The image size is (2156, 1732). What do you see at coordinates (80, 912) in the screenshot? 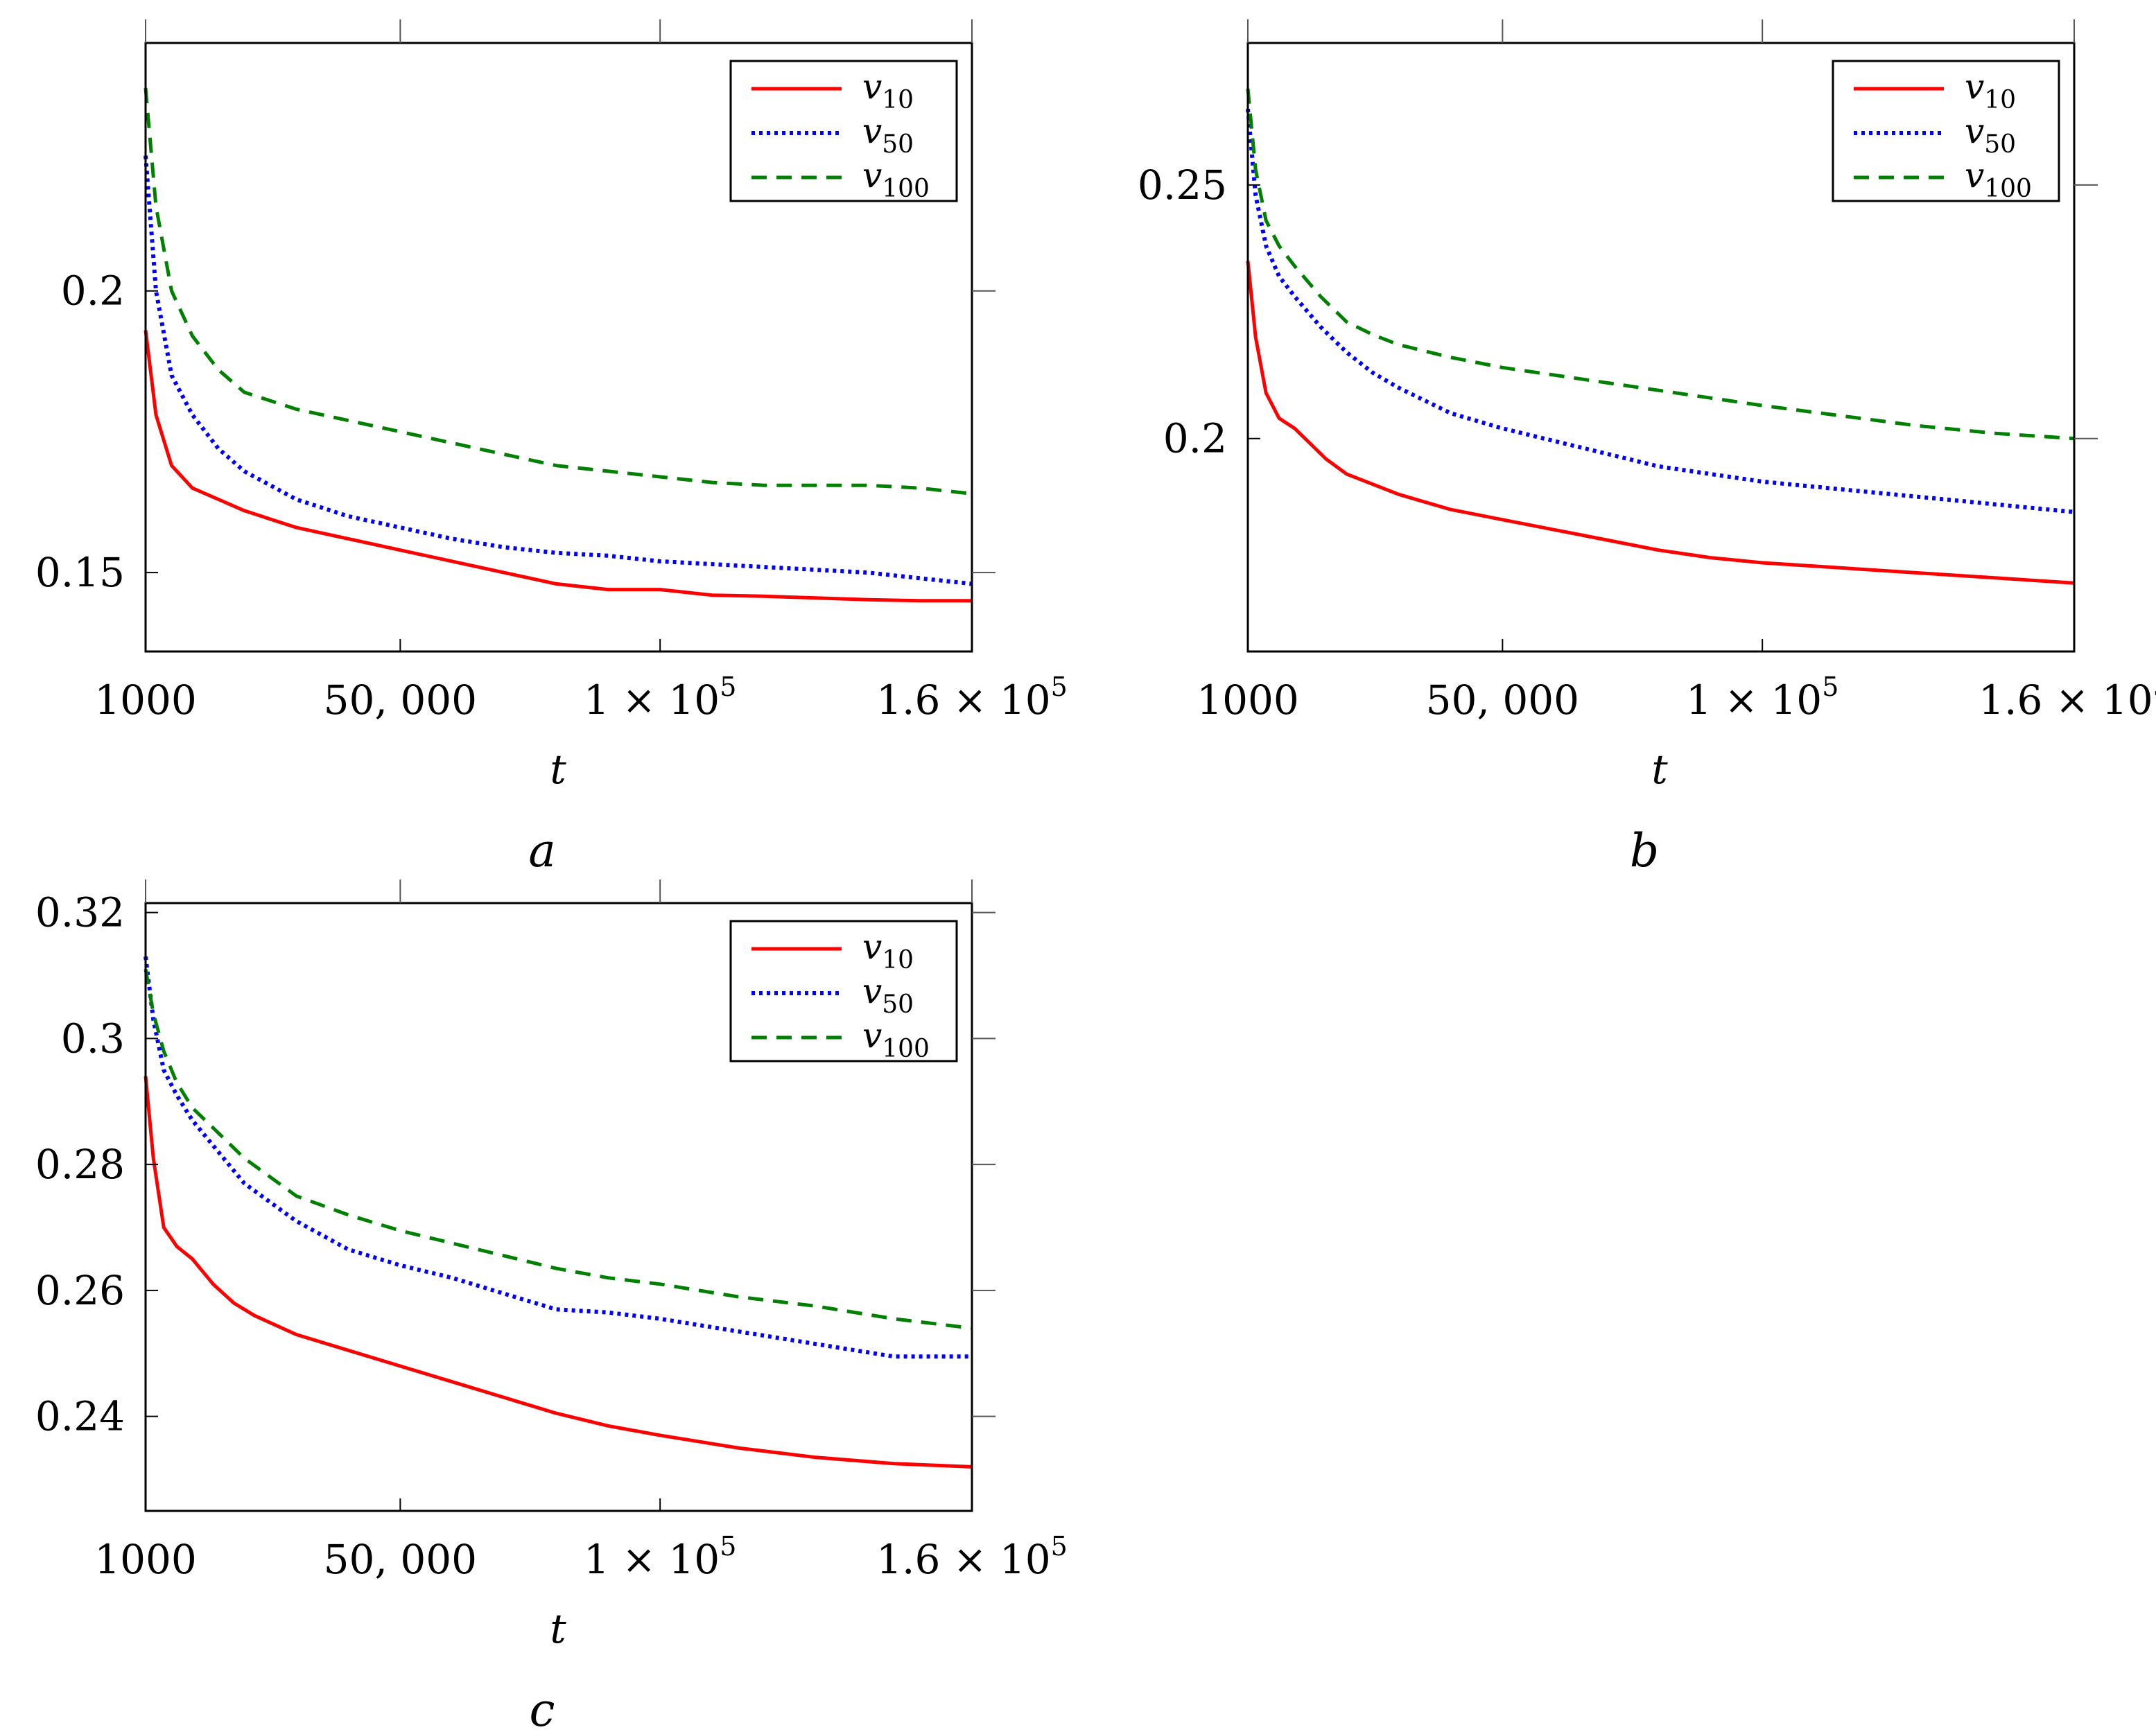
I see `y-tick-label: 0.32` at bounding box center [80, 912].